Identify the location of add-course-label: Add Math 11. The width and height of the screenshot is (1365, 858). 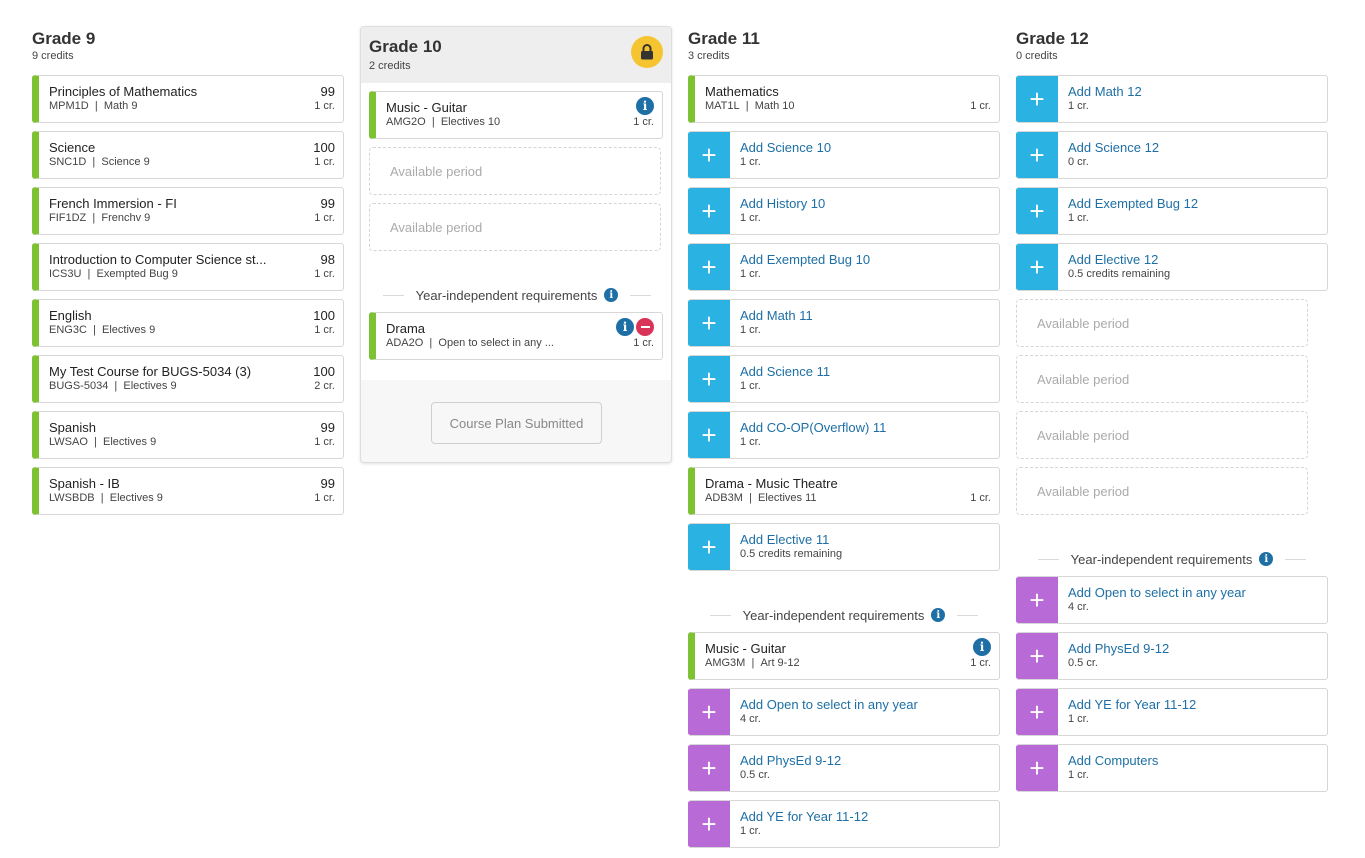
(776, 315).